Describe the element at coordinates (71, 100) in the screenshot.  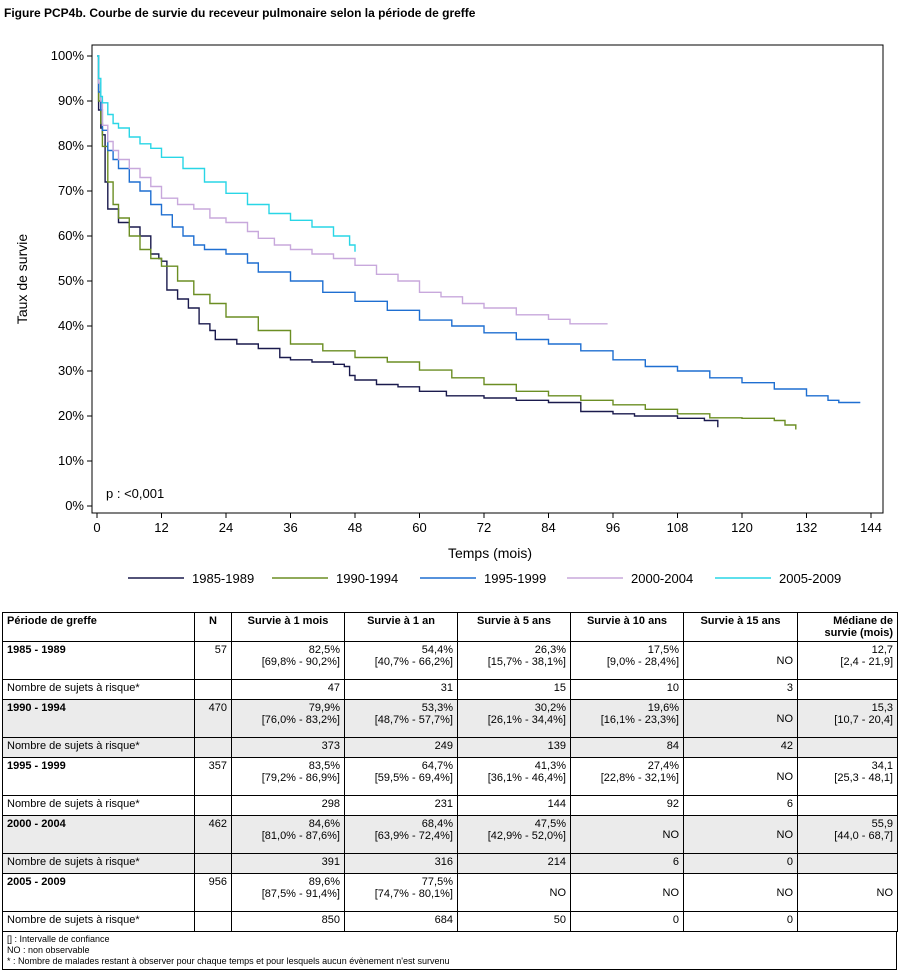
I see `y-tick-label: 90%` at that location.